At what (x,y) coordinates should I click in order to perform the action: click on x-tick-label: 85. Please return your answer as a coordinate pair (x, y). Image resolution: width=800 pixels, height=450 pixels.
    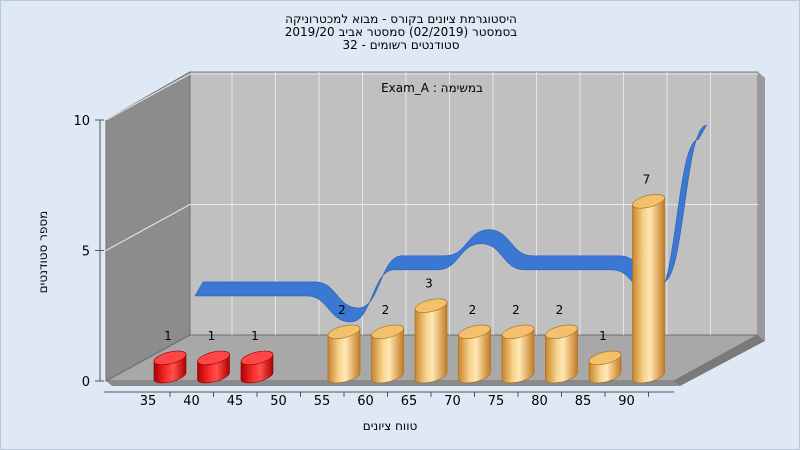
    Looking at the image, I should click on (583, 401).